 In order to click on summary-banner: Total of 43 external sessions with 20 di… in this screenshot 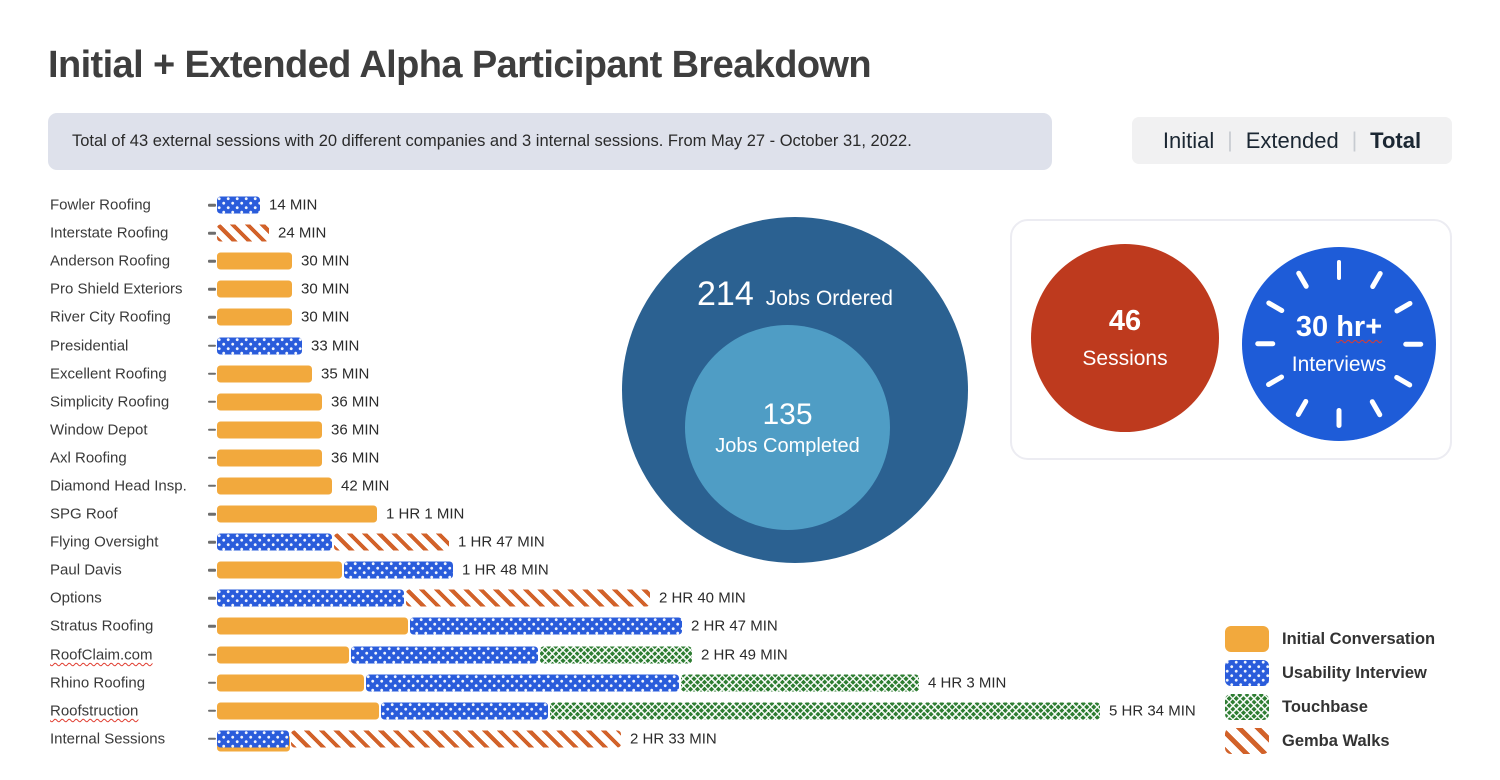, I will do `click(550, 141)`.